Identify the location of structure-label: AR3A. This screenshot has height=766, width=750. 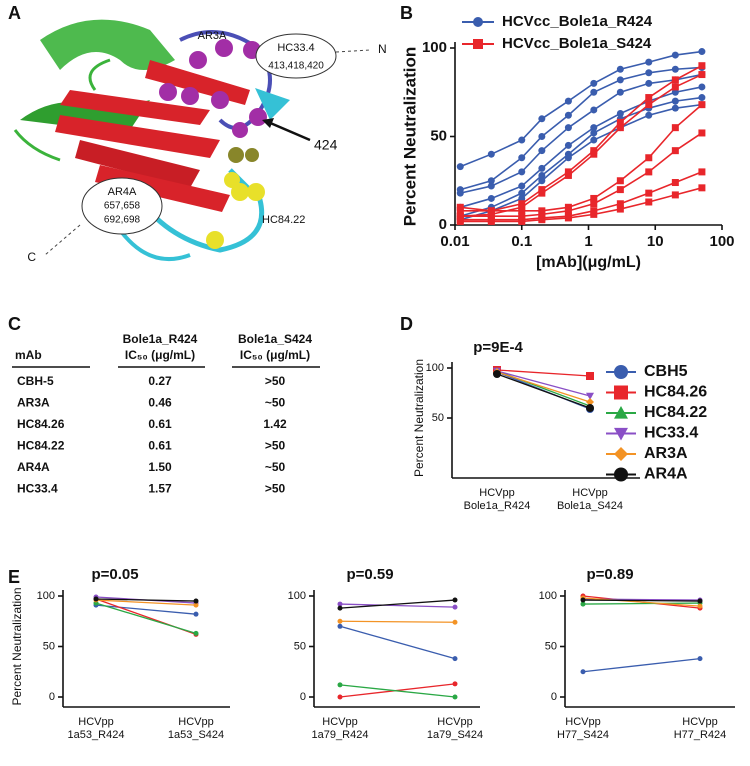
(212, 36).